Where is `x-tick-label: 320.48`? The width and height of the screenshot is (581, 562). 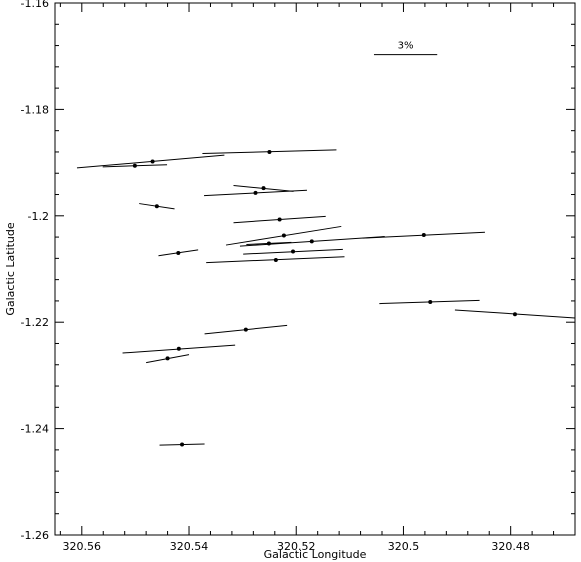 x-tick-label: 320.48 is located at coordinates (510, 546).